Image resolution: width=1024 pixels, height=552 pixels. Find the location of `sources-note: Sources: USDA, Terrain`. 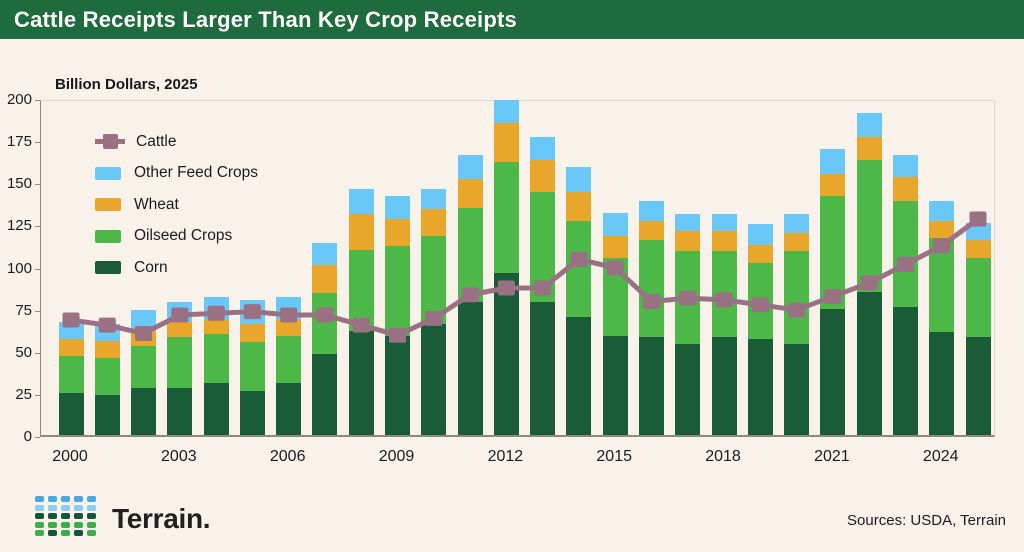

sources-note: Sources: USDA, Terrain is located at coordinates (926, 520).